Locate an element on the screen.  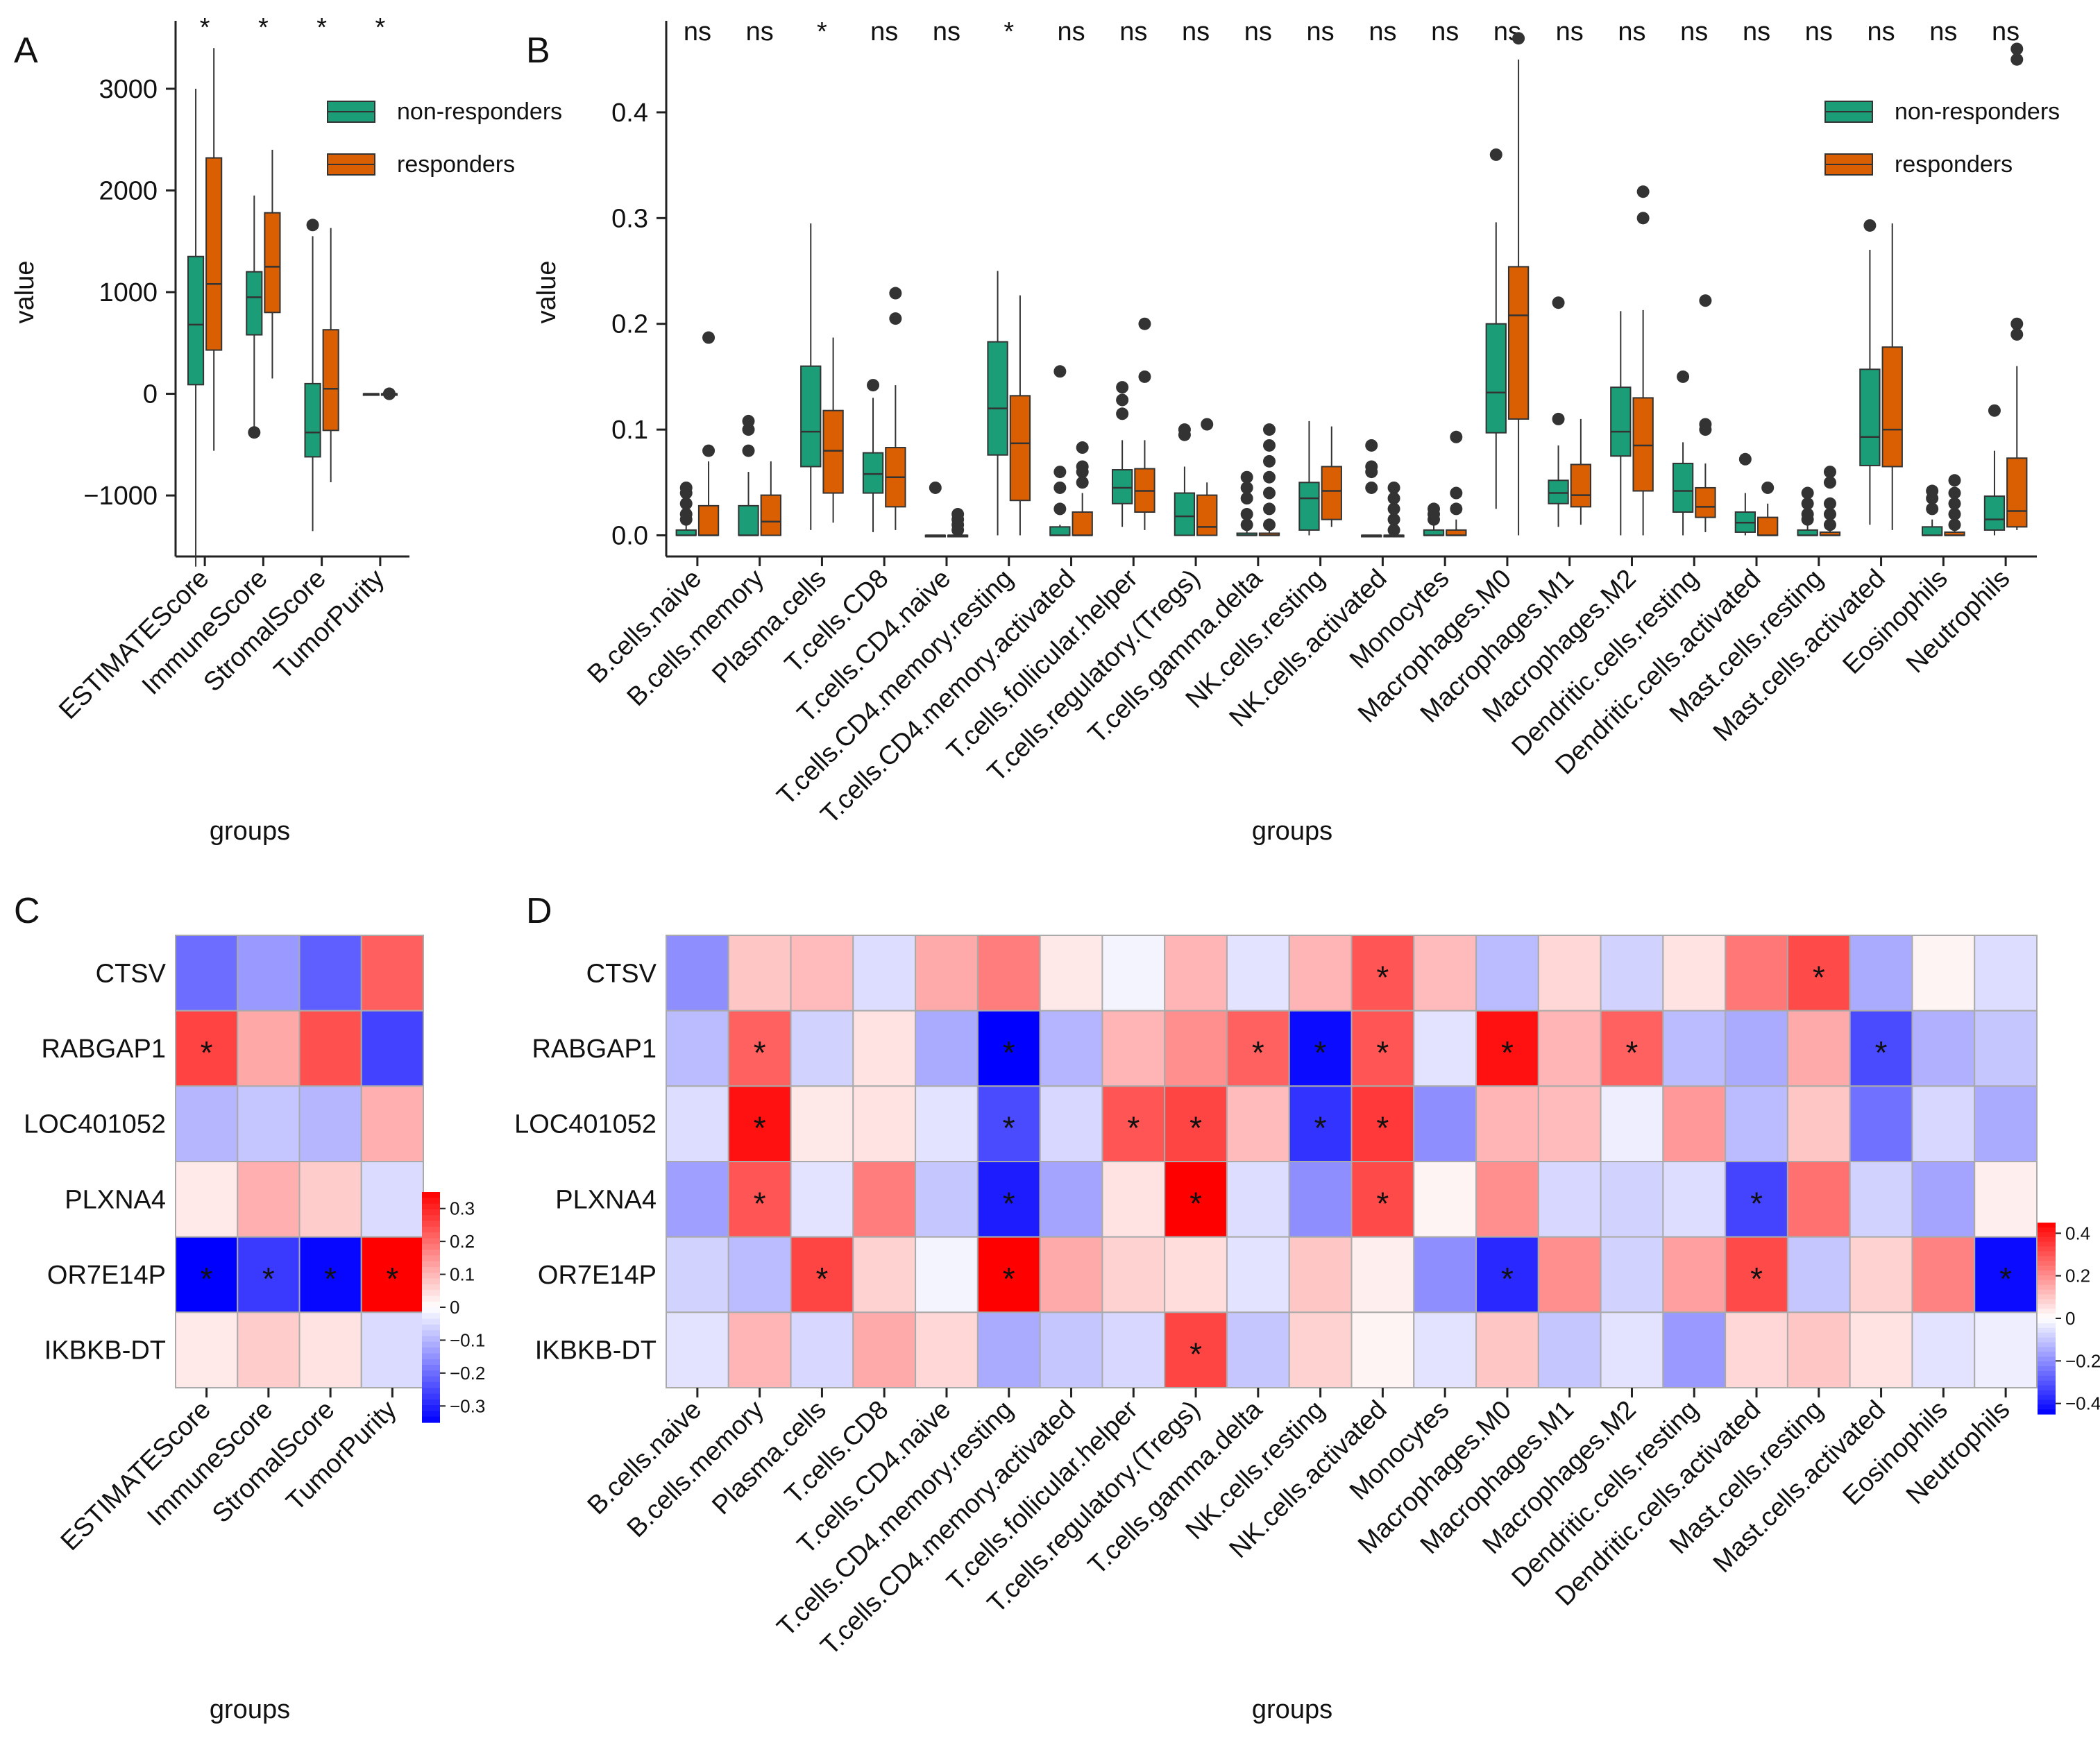
legend-label-non-responders: non-responders is located at coordinates (1978, 112).